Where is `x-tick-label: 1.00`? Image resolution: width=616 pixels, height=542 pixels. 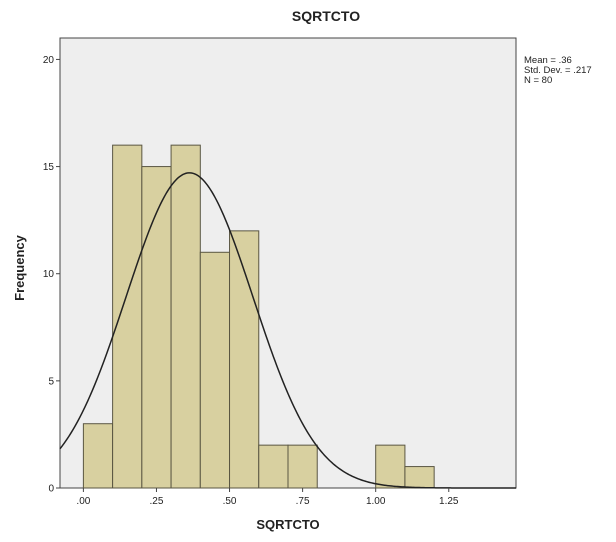 x-tick-label: 1.00 is located at coordinates (376, 501).